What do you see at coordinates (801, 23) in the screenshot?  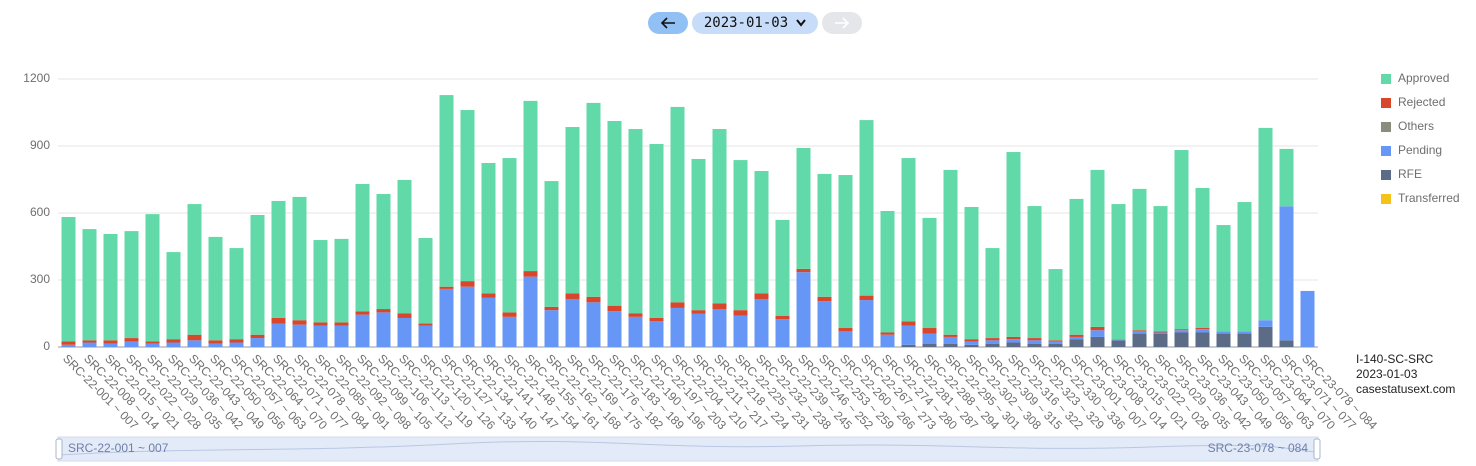 I see `caret` at bounding box center [801, 23].